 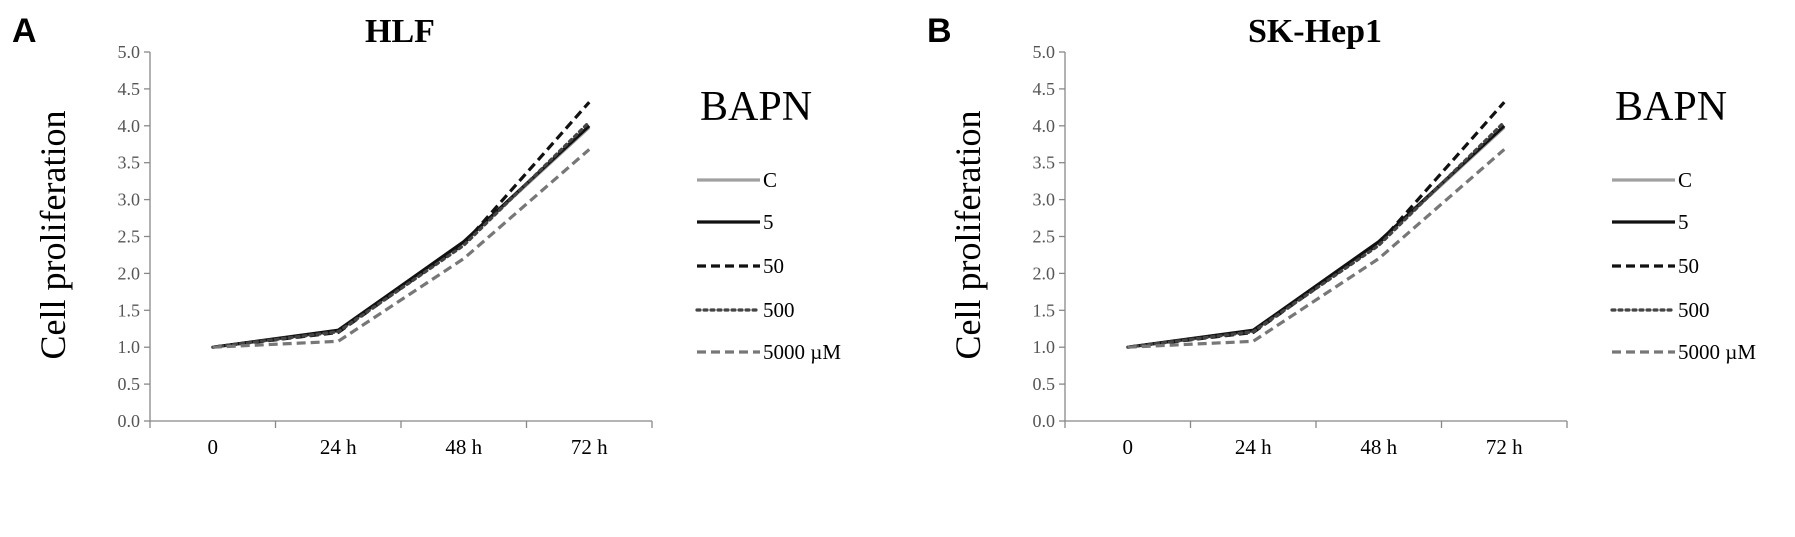 I want to click on panel-letter: B, so click(x=939, y=31).